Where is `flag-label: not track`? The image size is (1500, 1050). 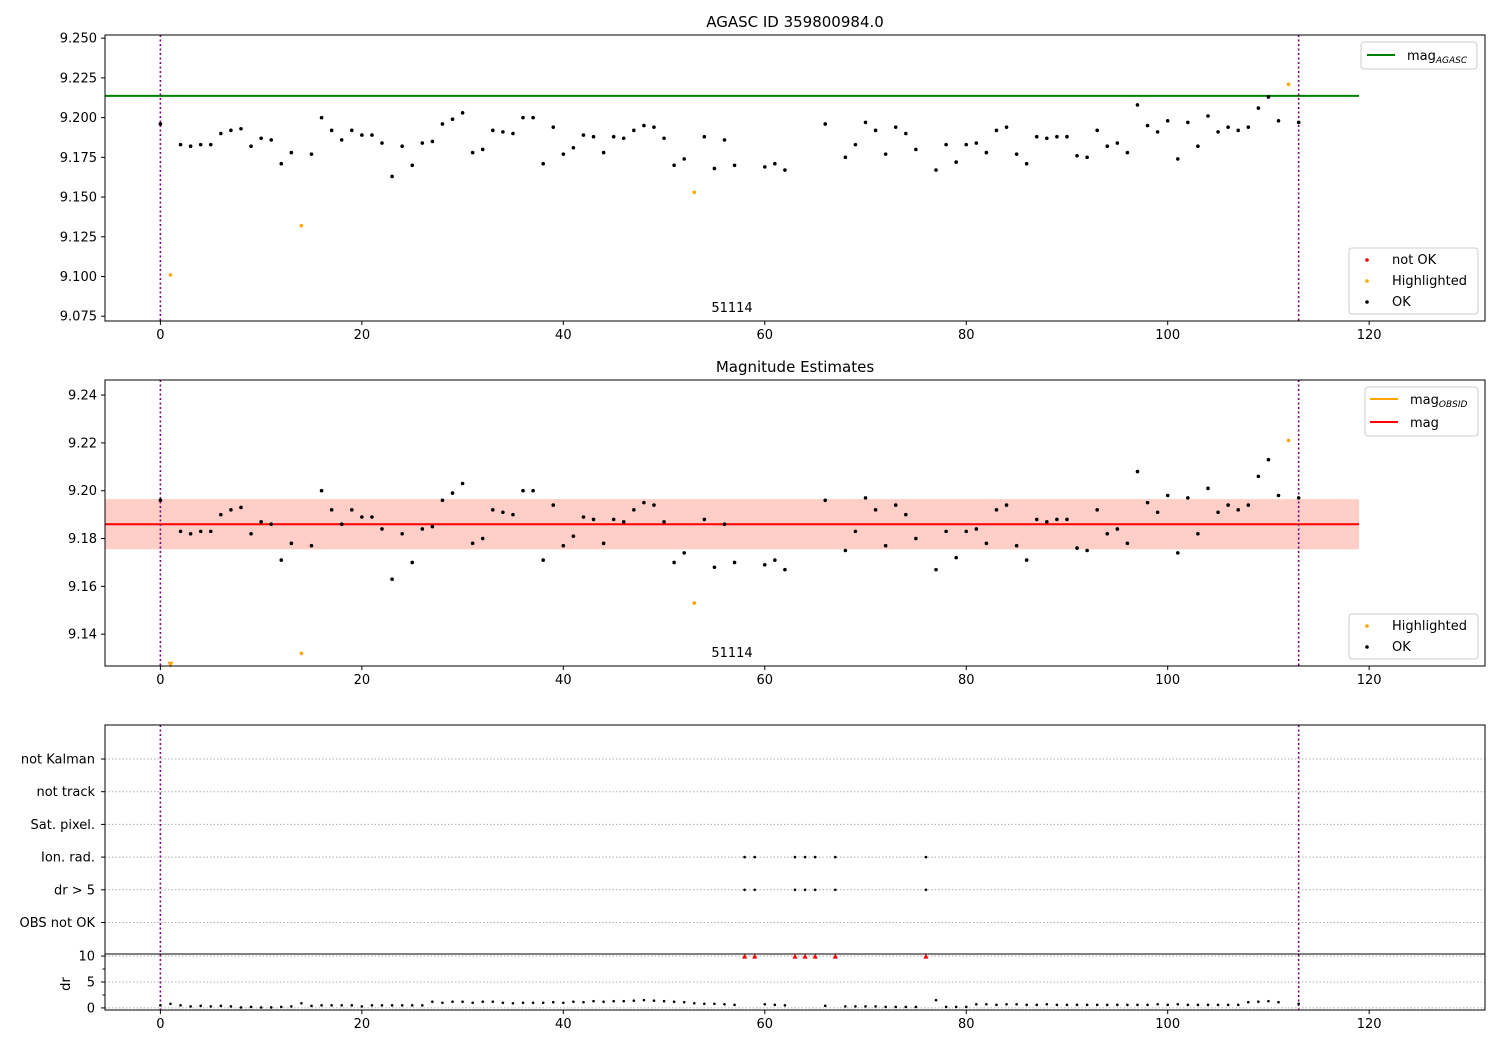
flag-label: not track is located at coordinates (65, 792).